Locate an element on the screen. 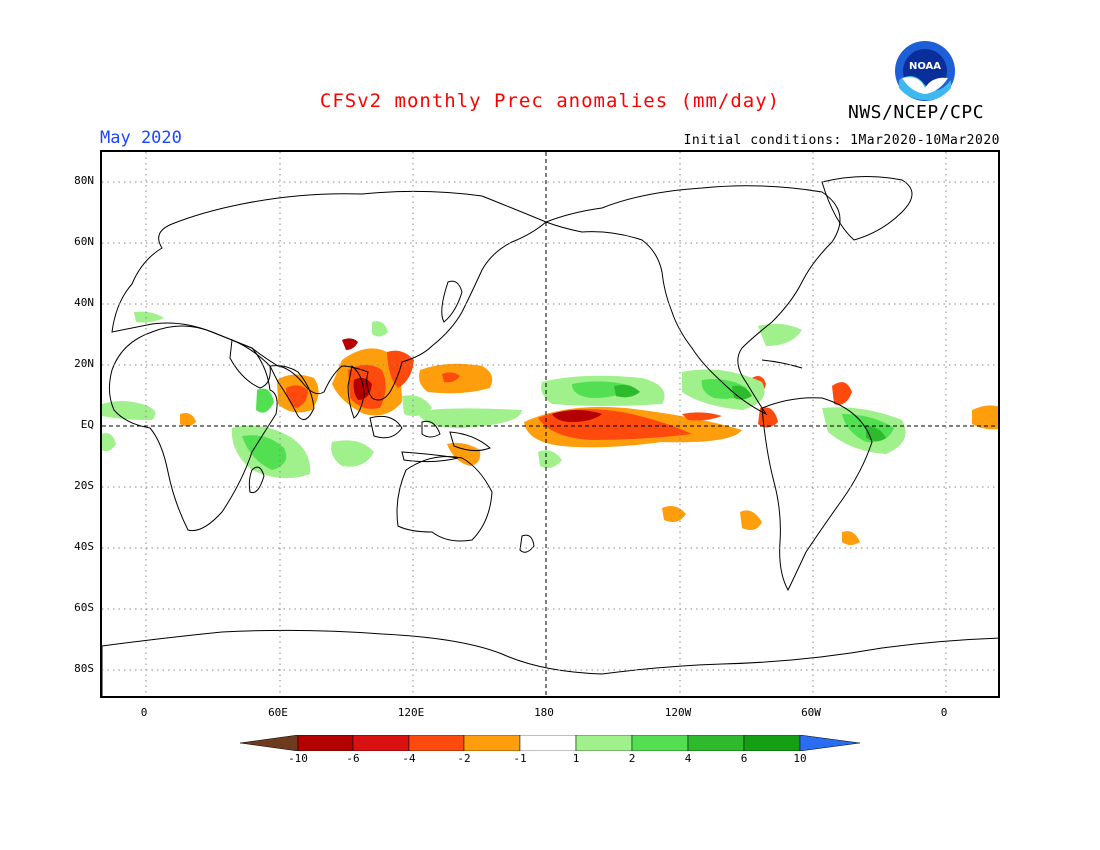  colorbar-label: -1 is located at coordinates (520, 758).